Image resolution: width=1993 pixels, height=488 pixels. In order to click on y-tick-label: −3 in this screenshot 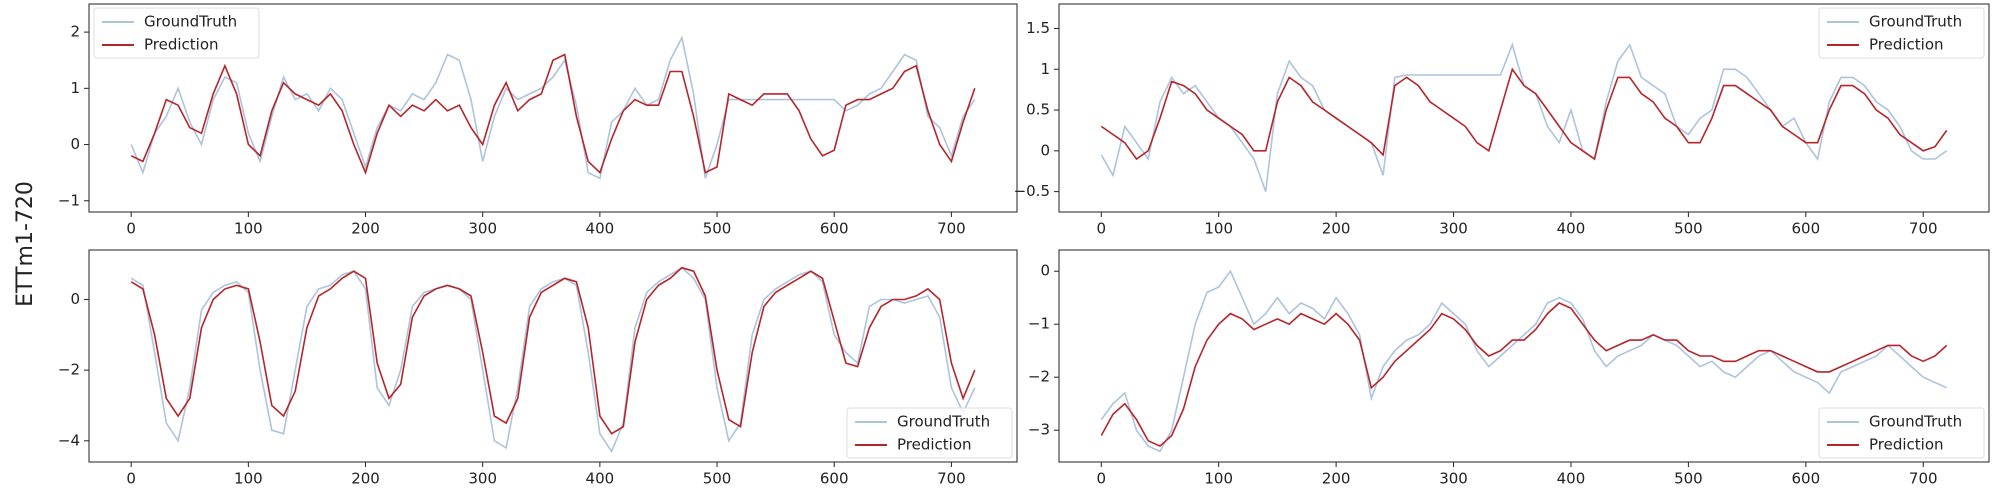, I will do `click(1039, 430)`.